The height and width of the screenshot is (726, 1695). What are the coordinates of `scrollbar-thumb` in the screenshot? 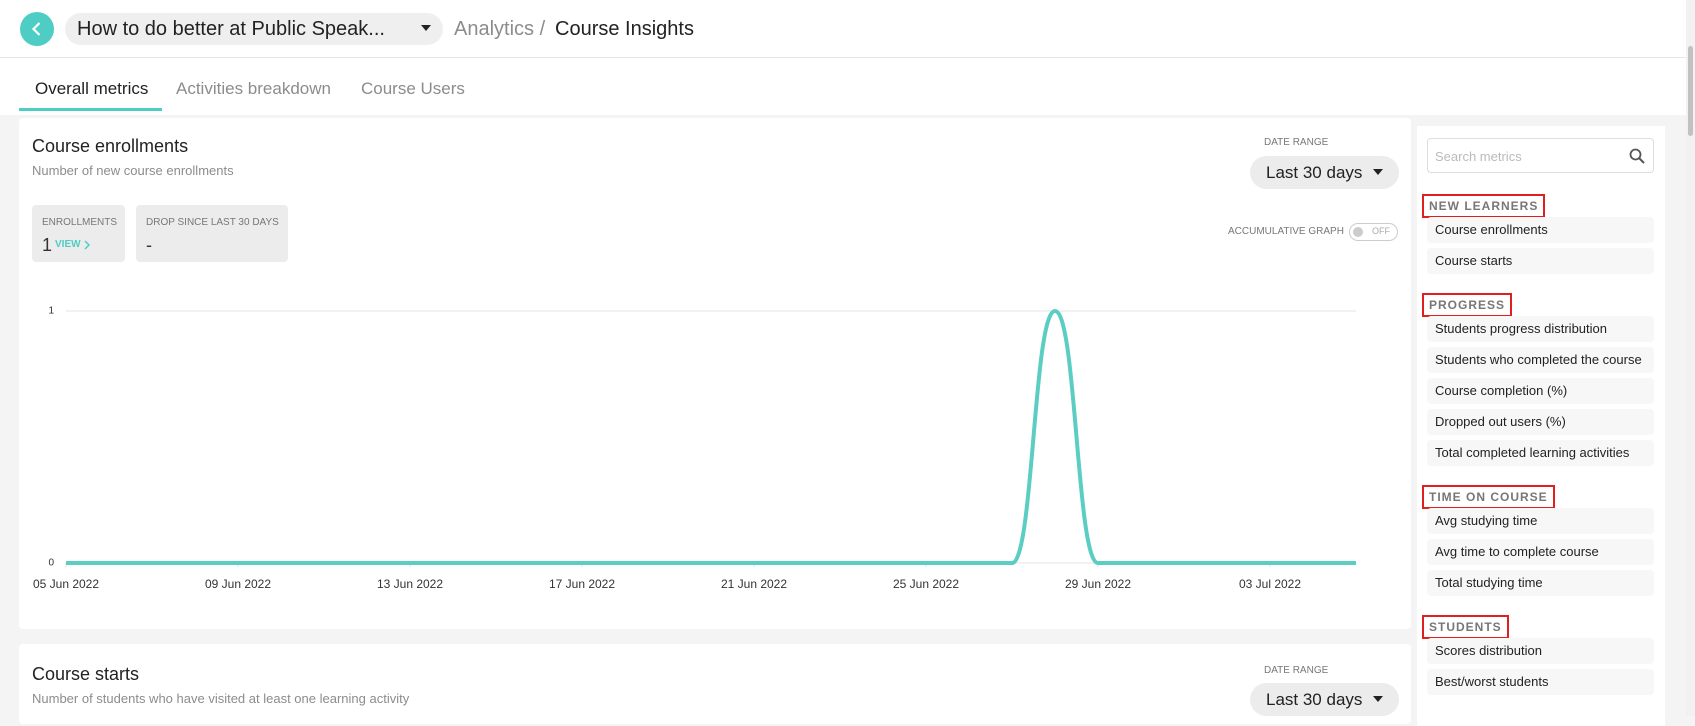 It's located at (1690, 91).